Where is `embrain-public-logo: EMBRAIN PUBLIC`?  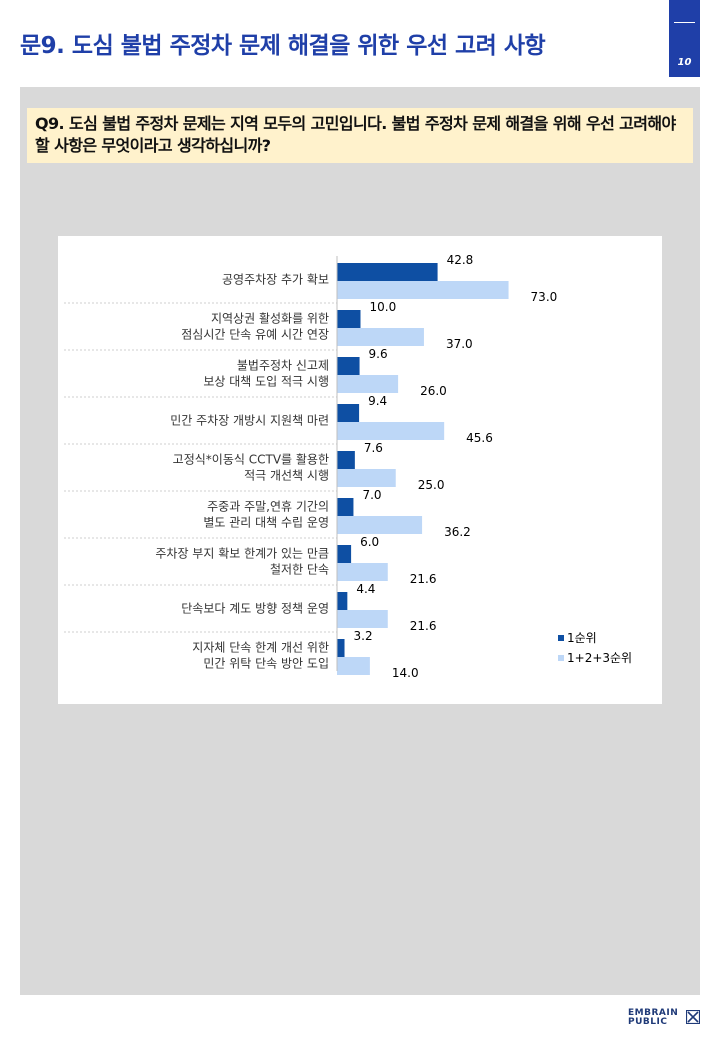 embrain-public-logo: EMBRAIN PUBLIC is located at coordinates (664, 1019).